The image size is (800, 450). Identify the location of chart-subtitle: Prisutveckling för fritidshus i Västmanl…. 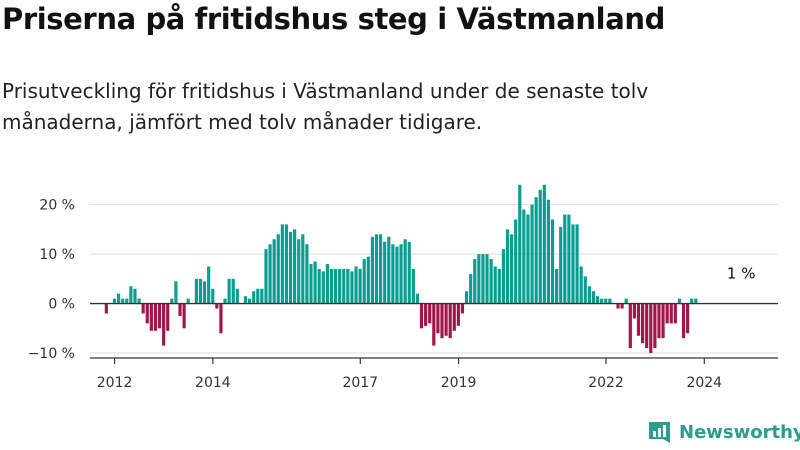
(325, 106).